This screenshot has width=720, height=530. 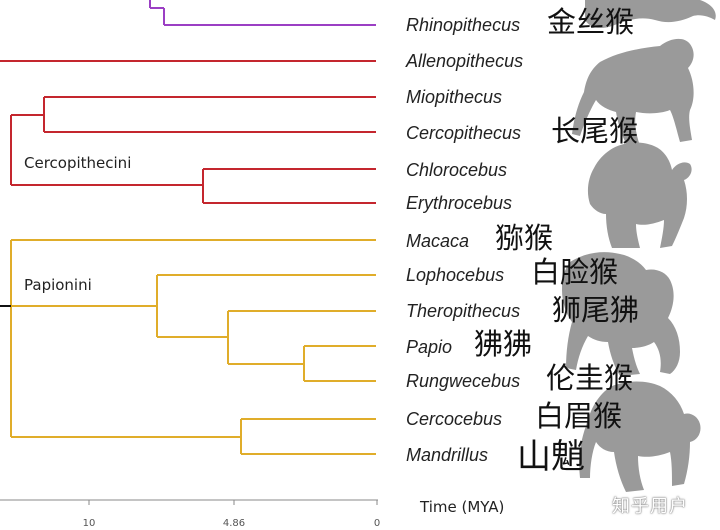 I want to click on taxon-chlorocebus: Chlorocebus, so click(x=457, y=170).